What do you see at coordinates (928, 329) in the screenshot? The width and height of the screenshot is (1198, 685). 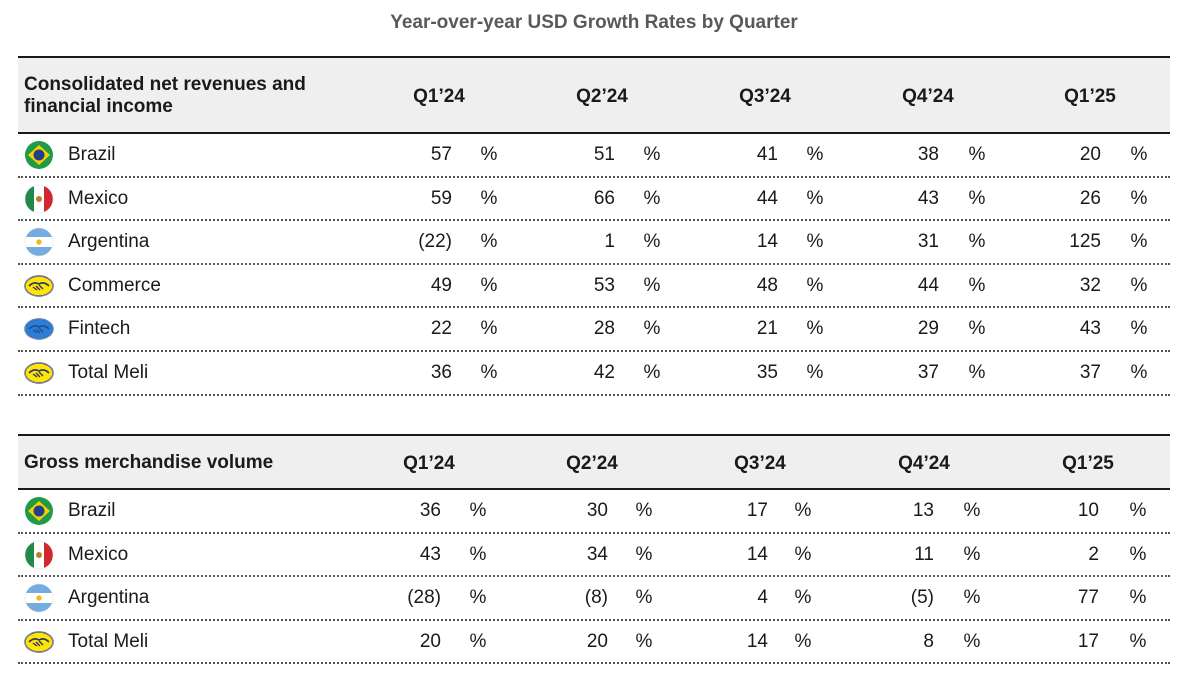 I see `cell-value: 29` at bounding box center [928, 329].